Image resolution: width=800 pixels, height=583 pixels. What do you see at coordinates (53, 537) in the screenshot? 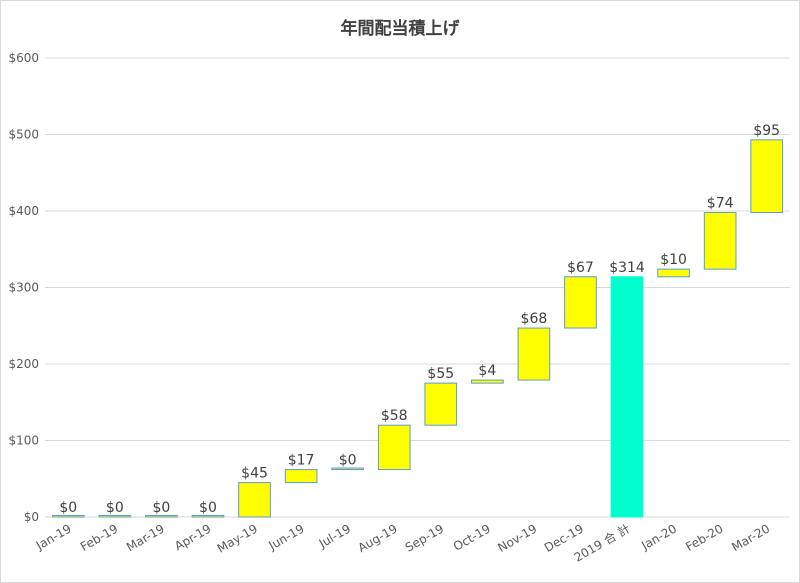
I see `x-tick-label: Jan-19` at bounding box center [53, 537].